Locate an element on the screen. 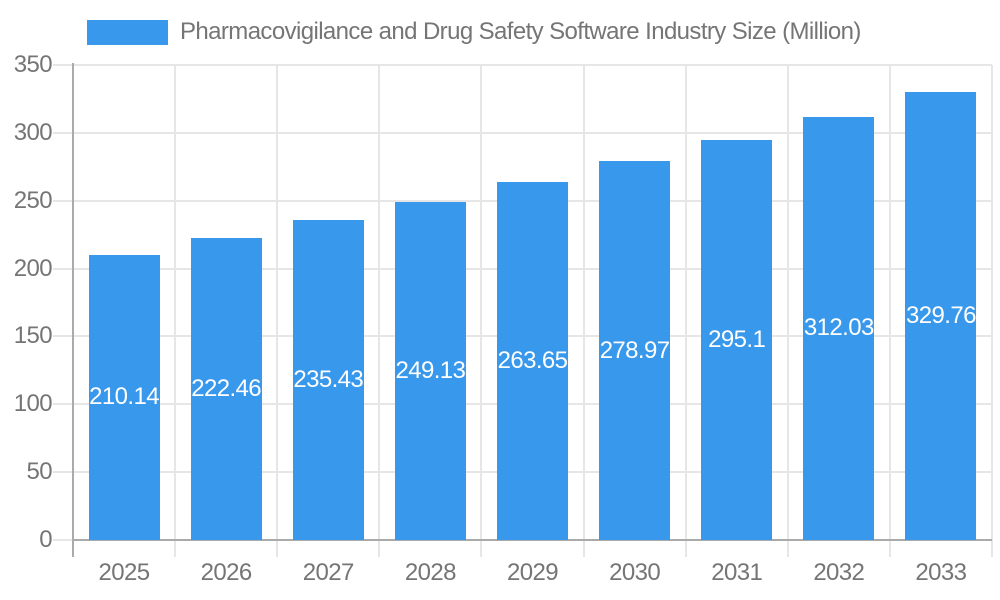 Image resolution: width=1000 pixels, height=600 pixels. bar-value-label: 222.46 is located at coordinates (226, 389).